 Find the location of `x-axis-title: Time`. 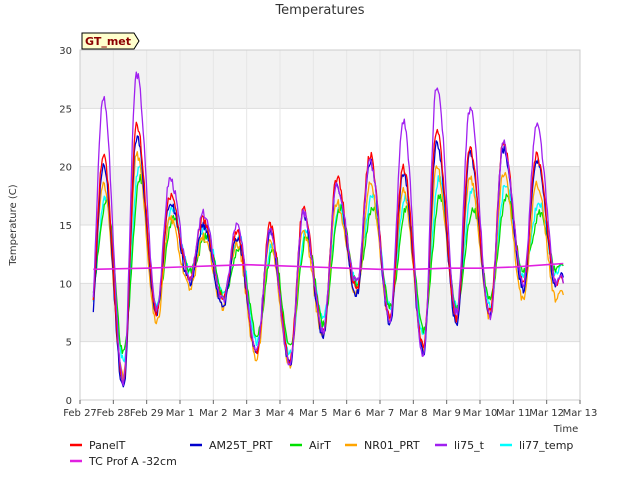

x-axis-title: Time is located at coordinates (565, 429).